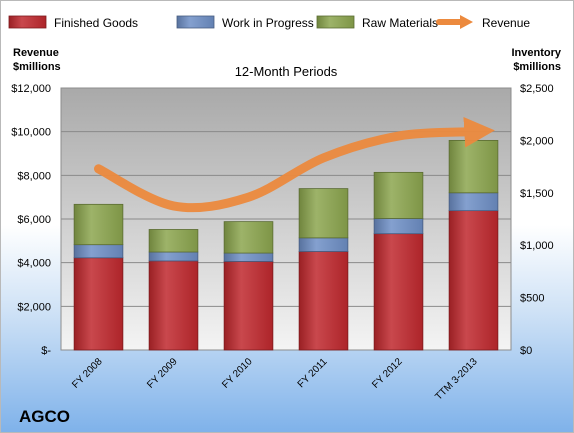 The image size is (574, 433). What do you see at coordinates (537, 246) in the screenshot?
I see `right-axis-tick-label: $1,000` at bounding box center [537, 246].